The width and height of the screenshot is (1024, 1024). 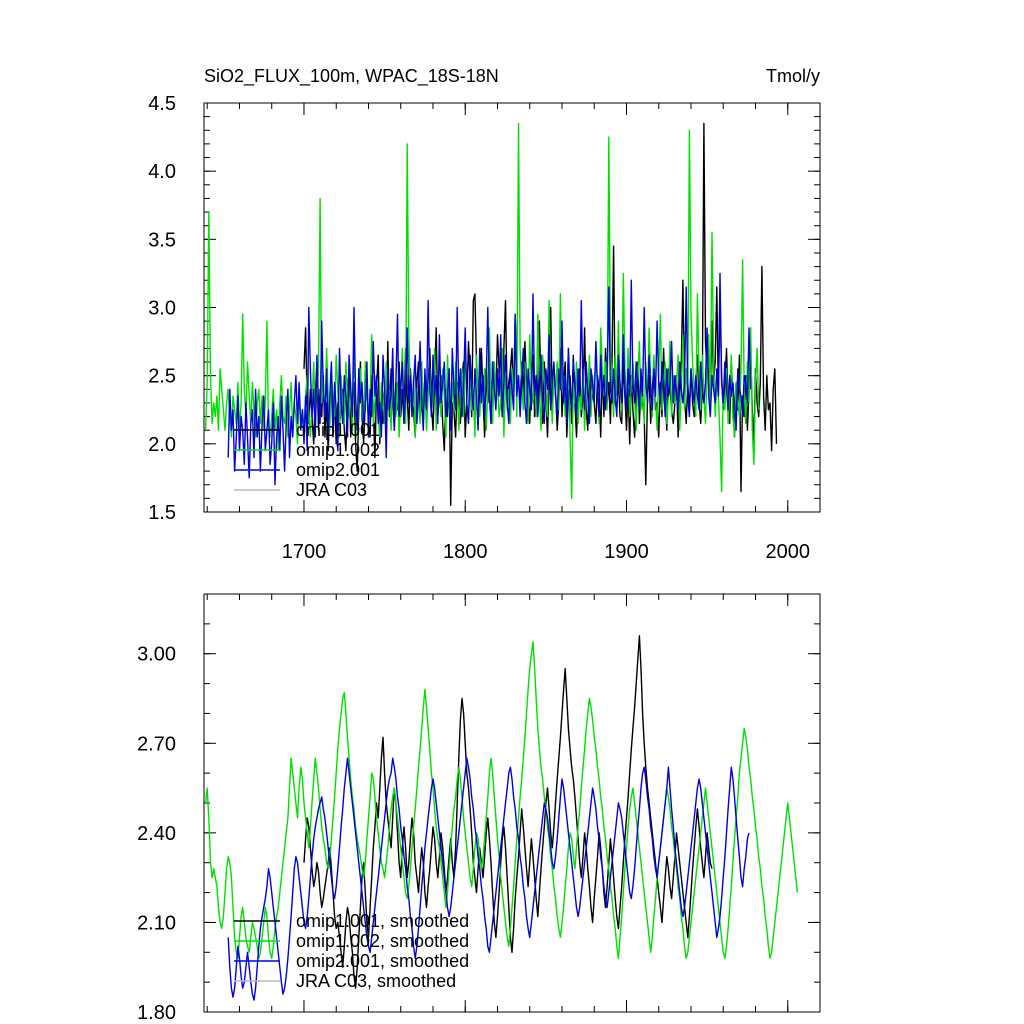 I want to click on y-tick-label: 2.70, so click(x=156, y=744).